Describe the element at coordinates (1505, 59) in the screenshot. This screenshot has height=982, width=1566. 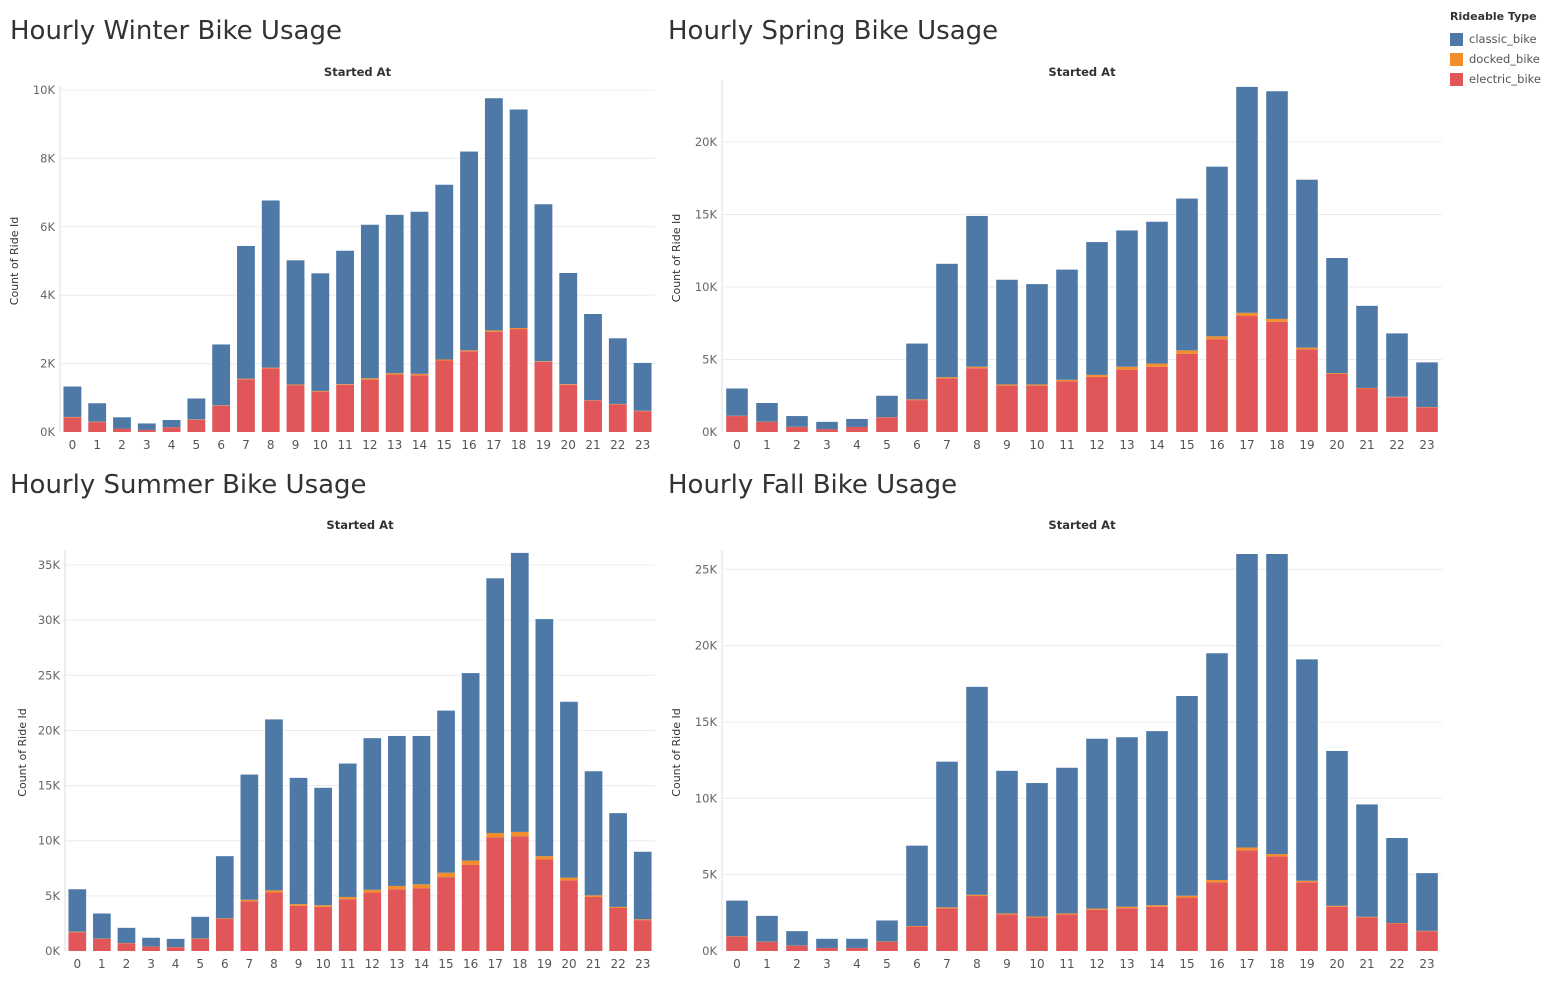
I see `legend-item-docked-bike: docked_bike` at that location.